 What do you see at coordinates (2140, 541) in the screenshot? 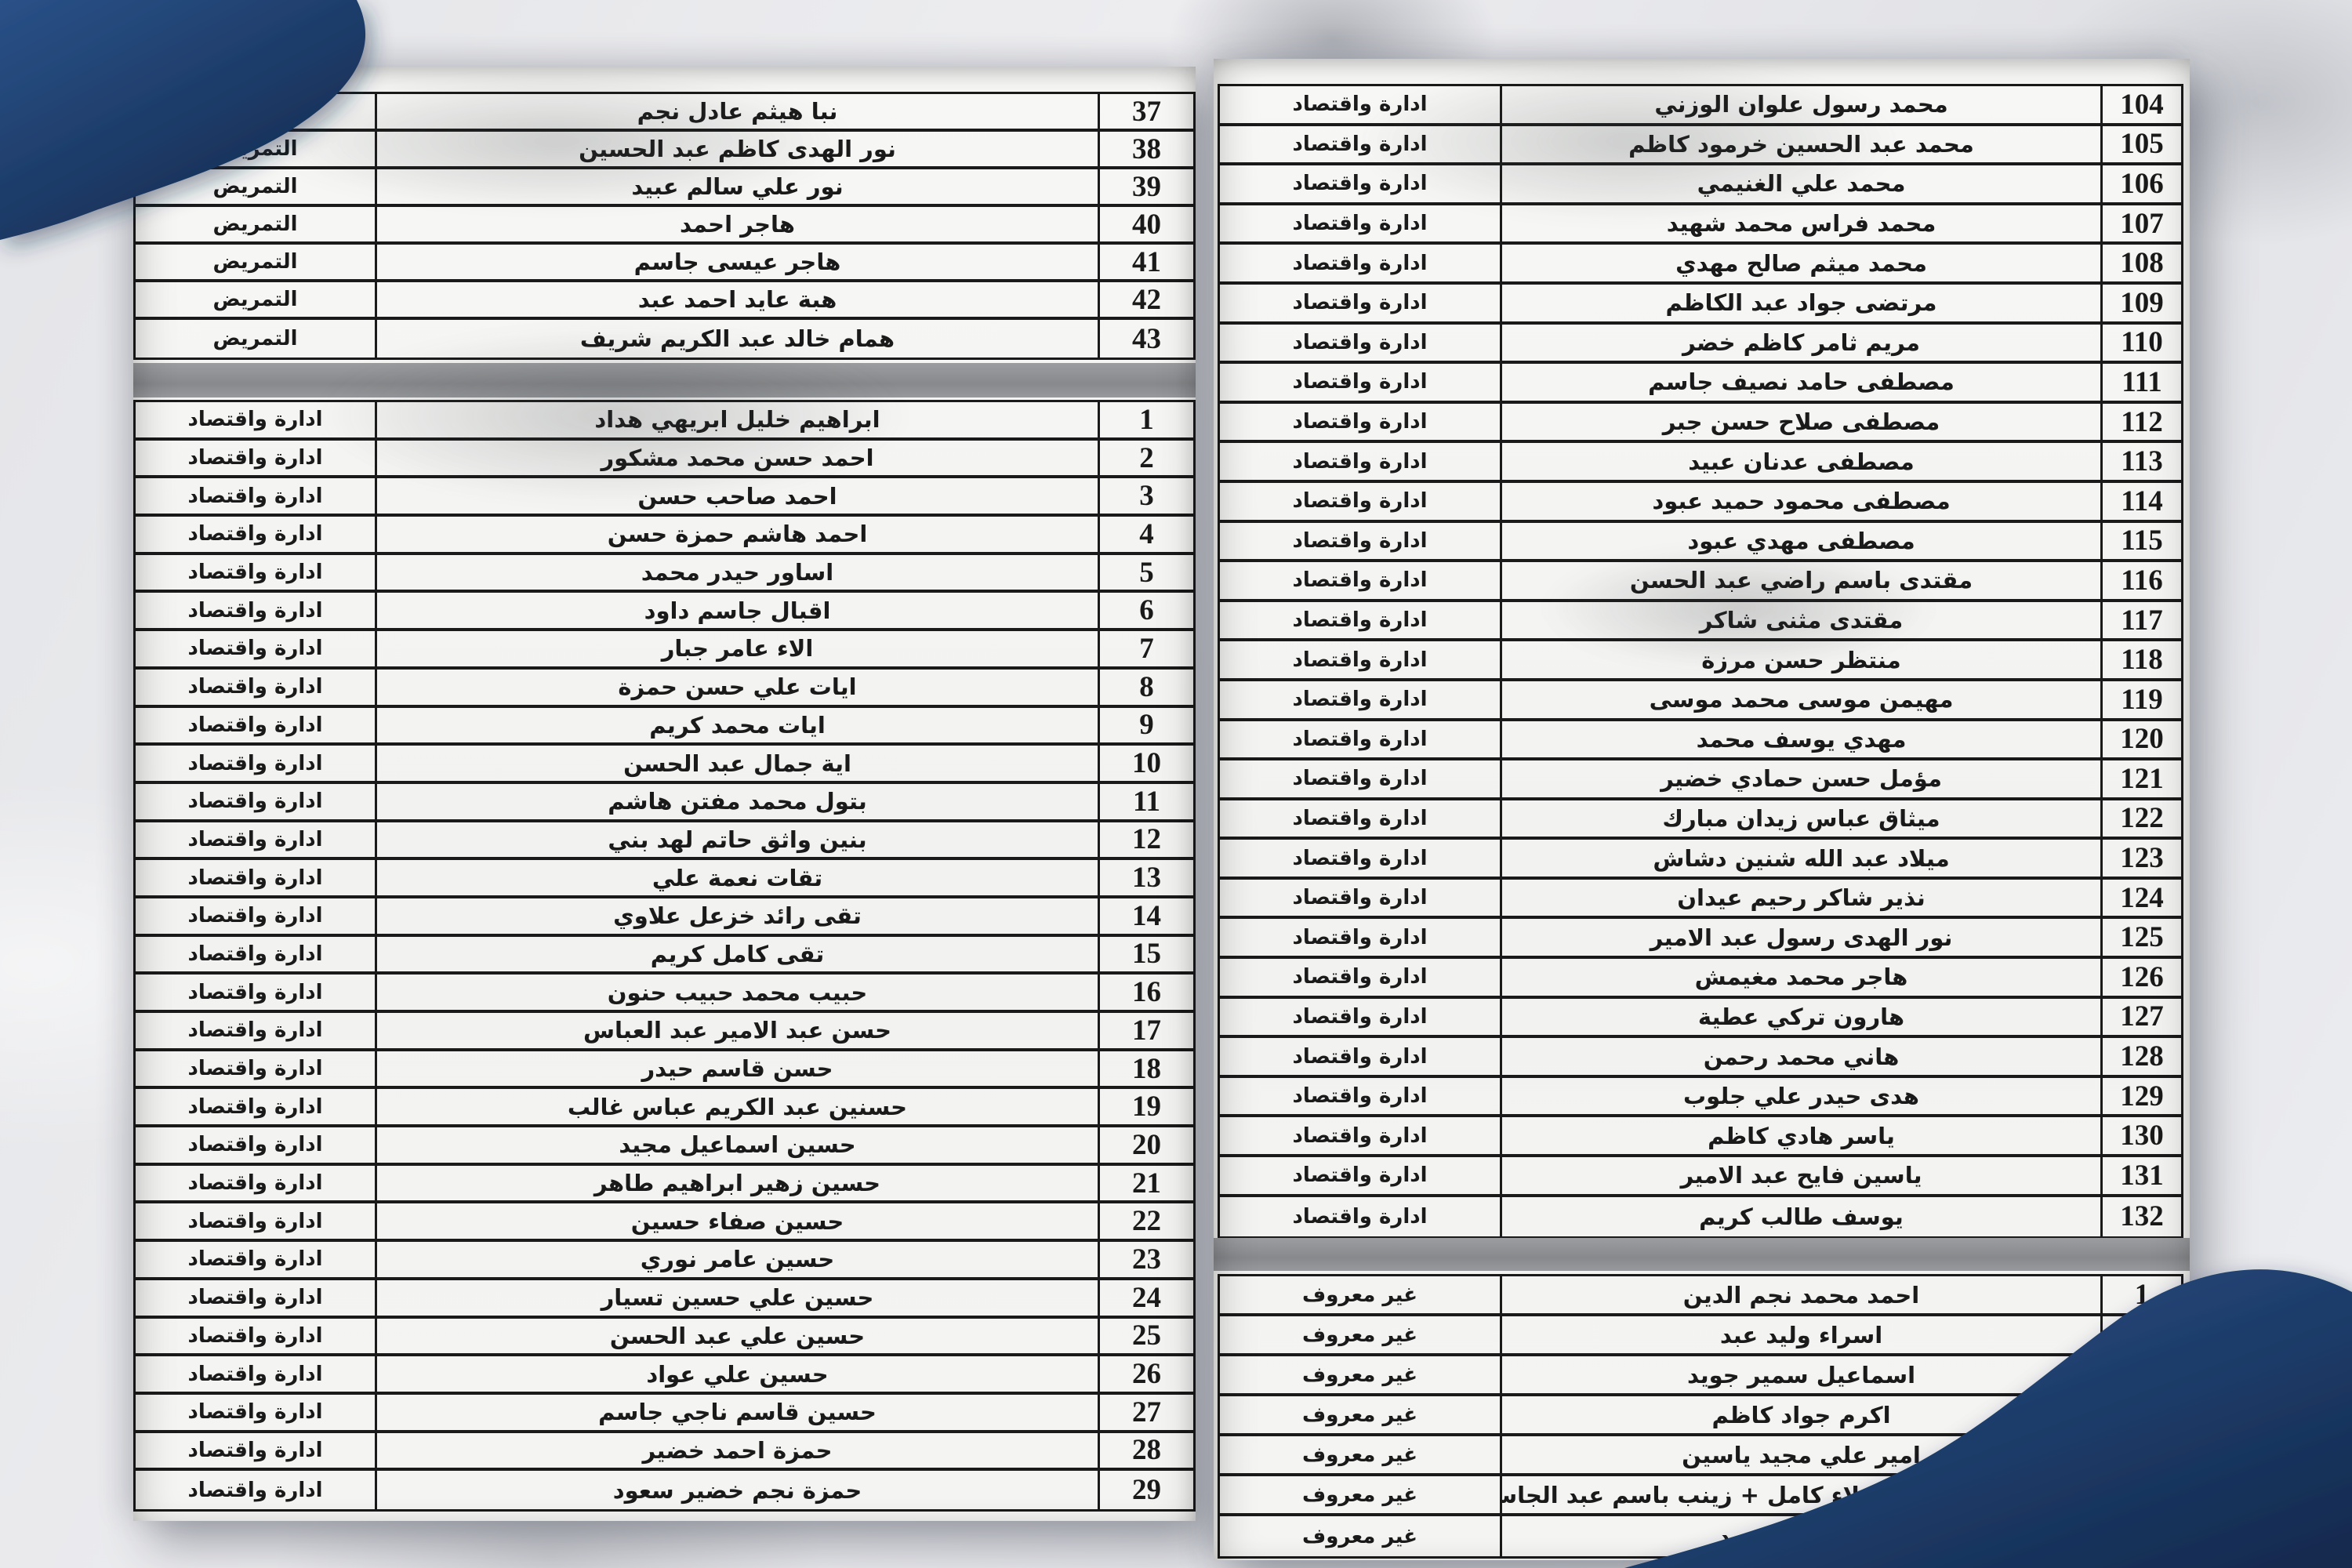
I see `row-number-cell: 115` at bounding box center [2140, 541].